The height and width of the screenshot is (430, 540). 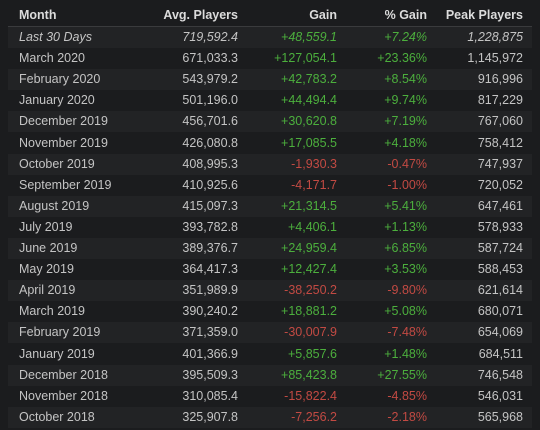 What do you see at coordinates (405, 142) in the screenshot?
I see `pct-gain-cell: +4.18%` at bounding box center [405, 142].